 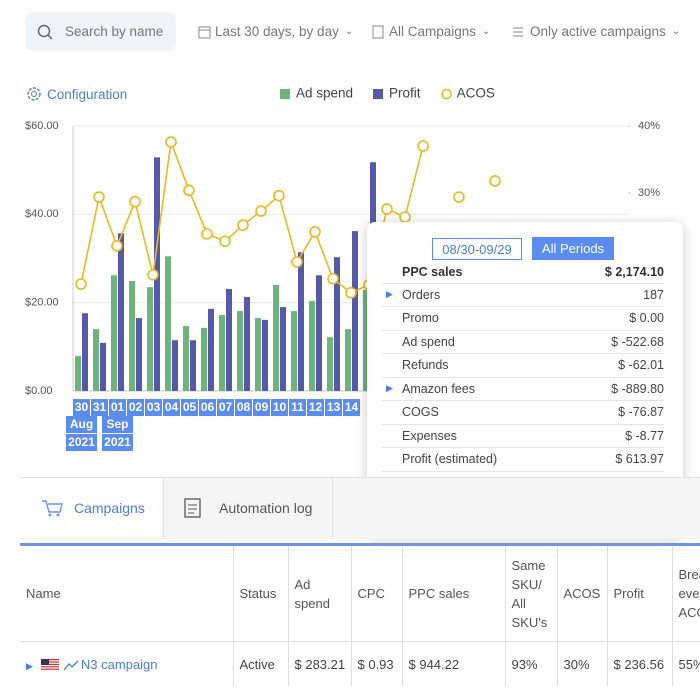 What do you see at coordinates (109, 508) in the screenshot?
I see `tab-label: Campaigns` at bounding box center [109, 508].